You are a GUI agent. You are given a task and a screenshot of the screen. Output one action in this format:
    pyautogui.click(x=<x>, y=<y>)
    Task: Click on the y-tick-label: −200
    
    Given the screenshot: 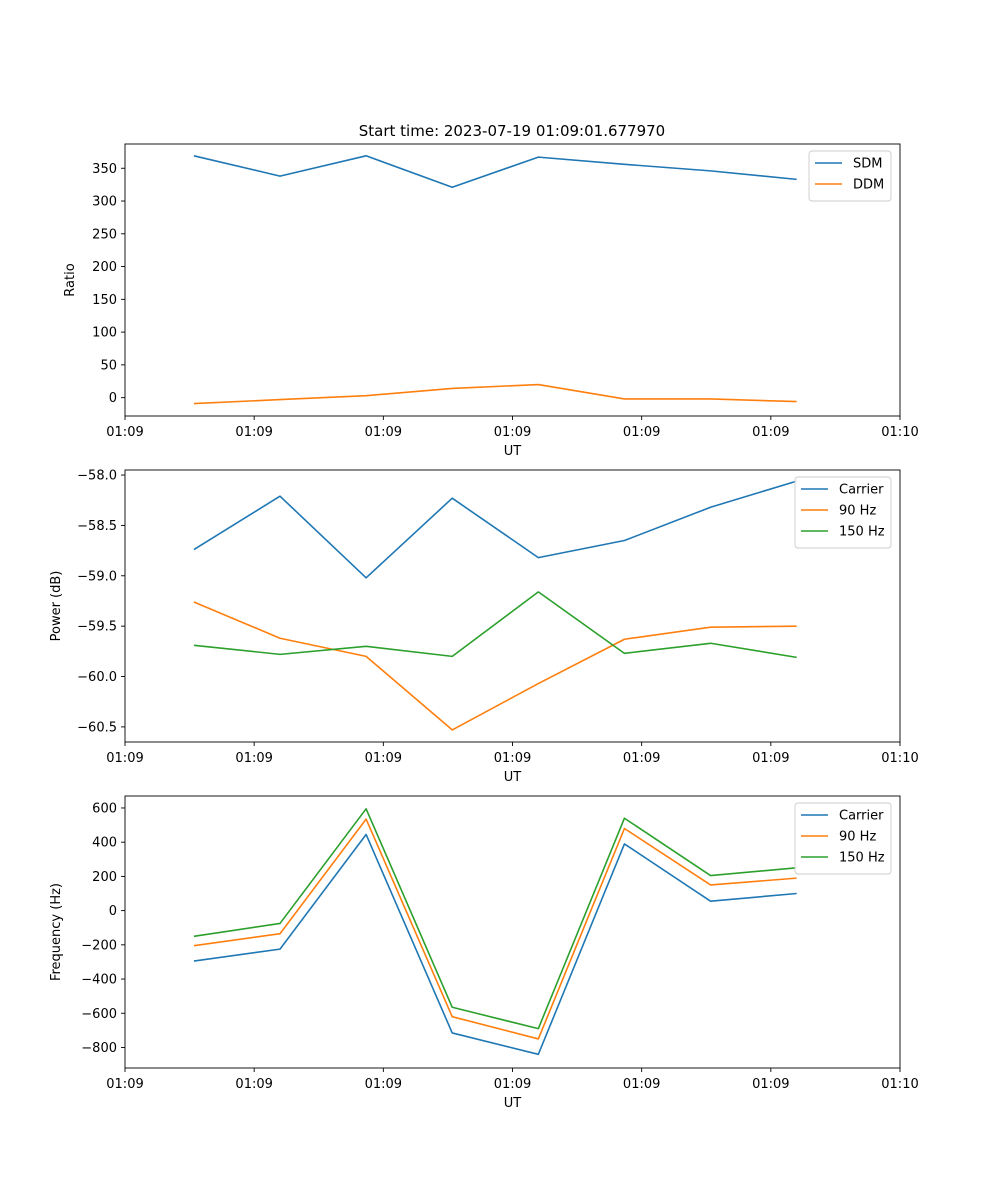 What is the action you would take?
    pyautogui.click(x=99, y=945)
    